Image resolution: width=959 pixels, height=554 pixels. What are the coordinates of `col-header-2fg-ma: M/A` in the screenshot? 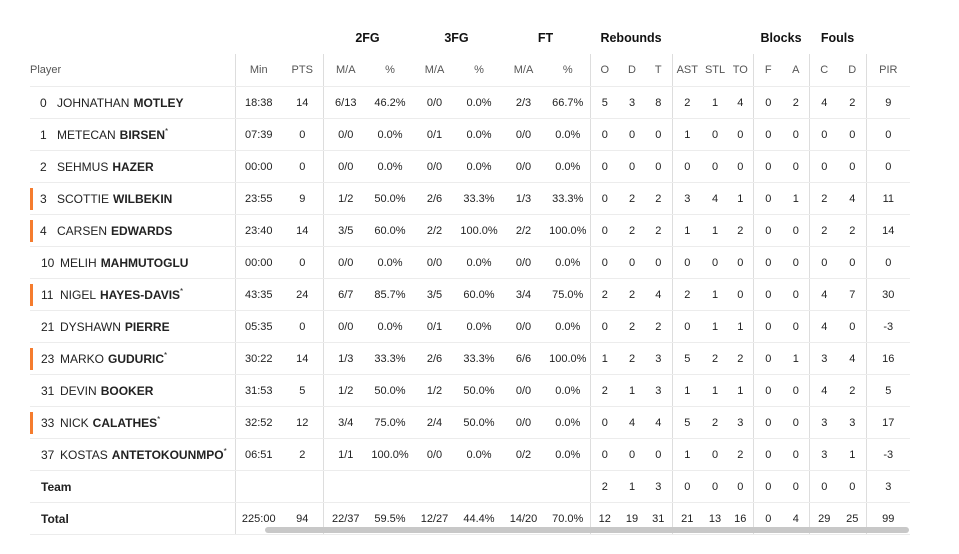 It's located at (345, 70).